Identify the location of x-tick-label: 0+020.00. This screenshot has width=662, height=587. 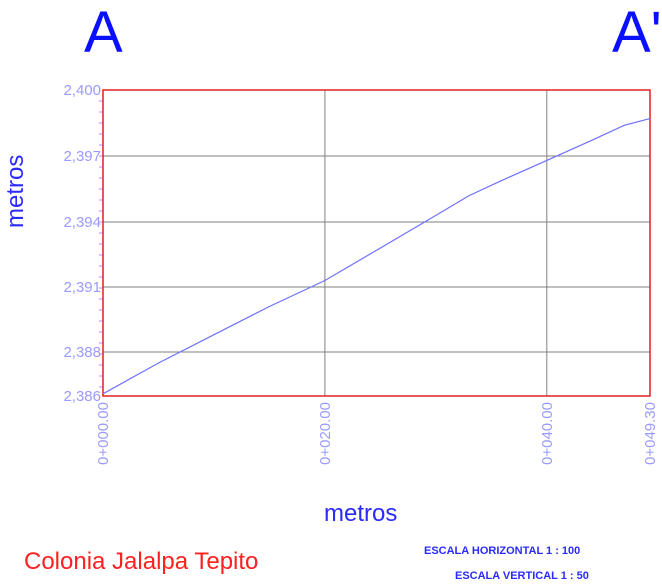
(325, 433).